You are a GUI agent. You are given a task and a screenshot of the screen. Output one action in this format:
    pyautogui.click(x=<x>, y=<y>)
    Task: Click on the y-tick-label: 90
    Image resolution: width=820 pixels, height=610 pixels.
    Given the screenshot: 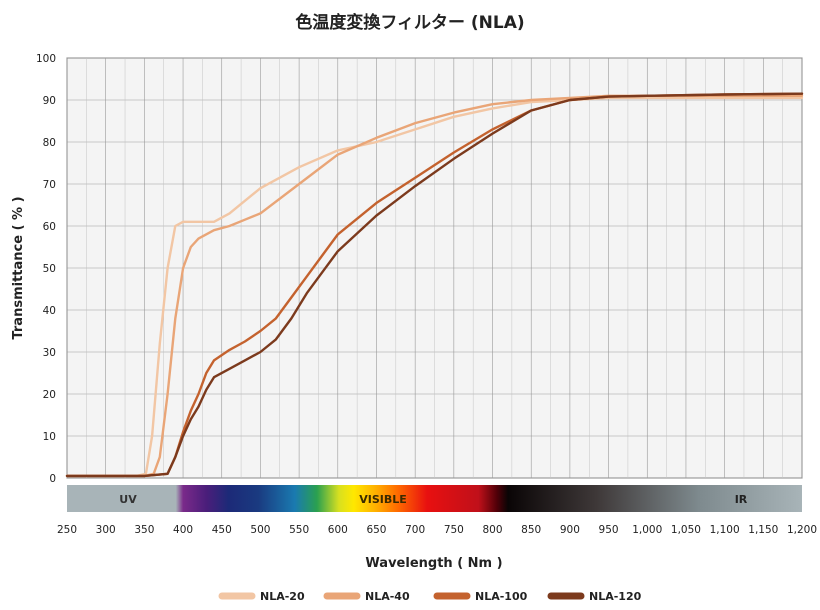 What is the action you would take?
    pyautogui.click(x=49, y=101)
    